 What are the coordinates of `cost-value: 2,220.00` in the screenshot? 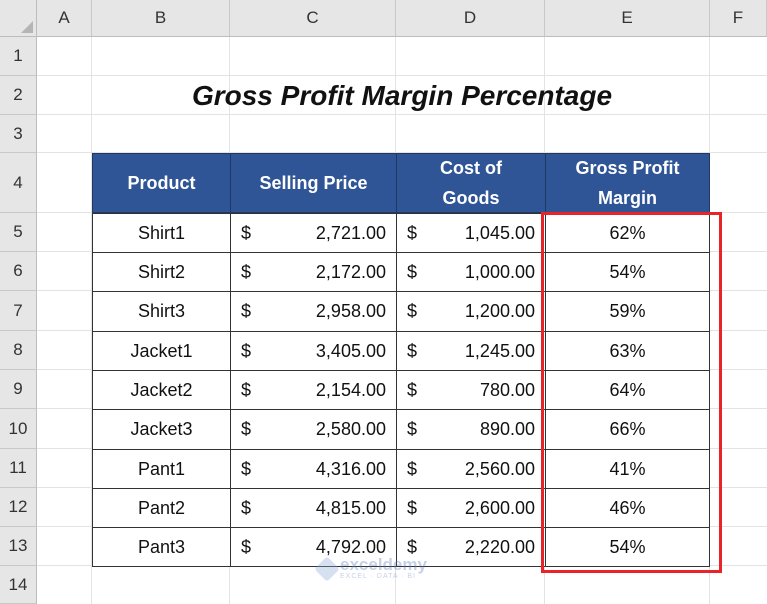 It's located at (499, 546).